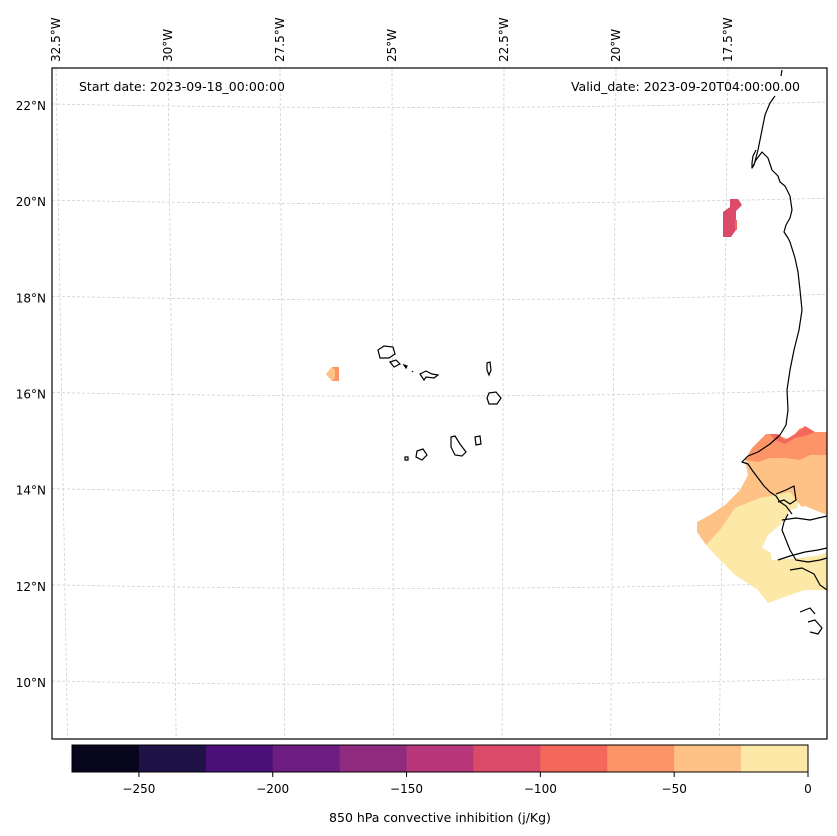 This screenshot has height=836, width=837. What do you see at coordinates (182, 86) in the screenshot?
I see `start-date-annotation: Start date: 2023-09-18_00:00:00` at bounding box center [182, 86].